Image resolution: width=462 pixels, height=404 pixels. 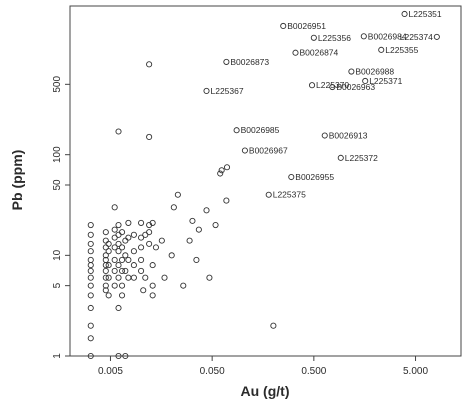 I want to click on y-tick-label: 1, so click(x=57, y=356).